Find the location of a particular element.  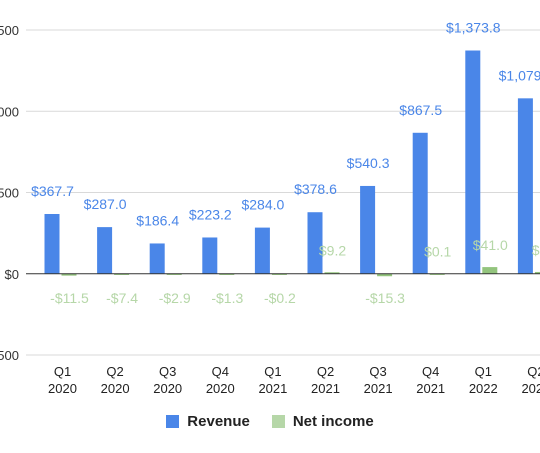

x-tick-label: Q1 2022 is located at coordinates (483, 380).